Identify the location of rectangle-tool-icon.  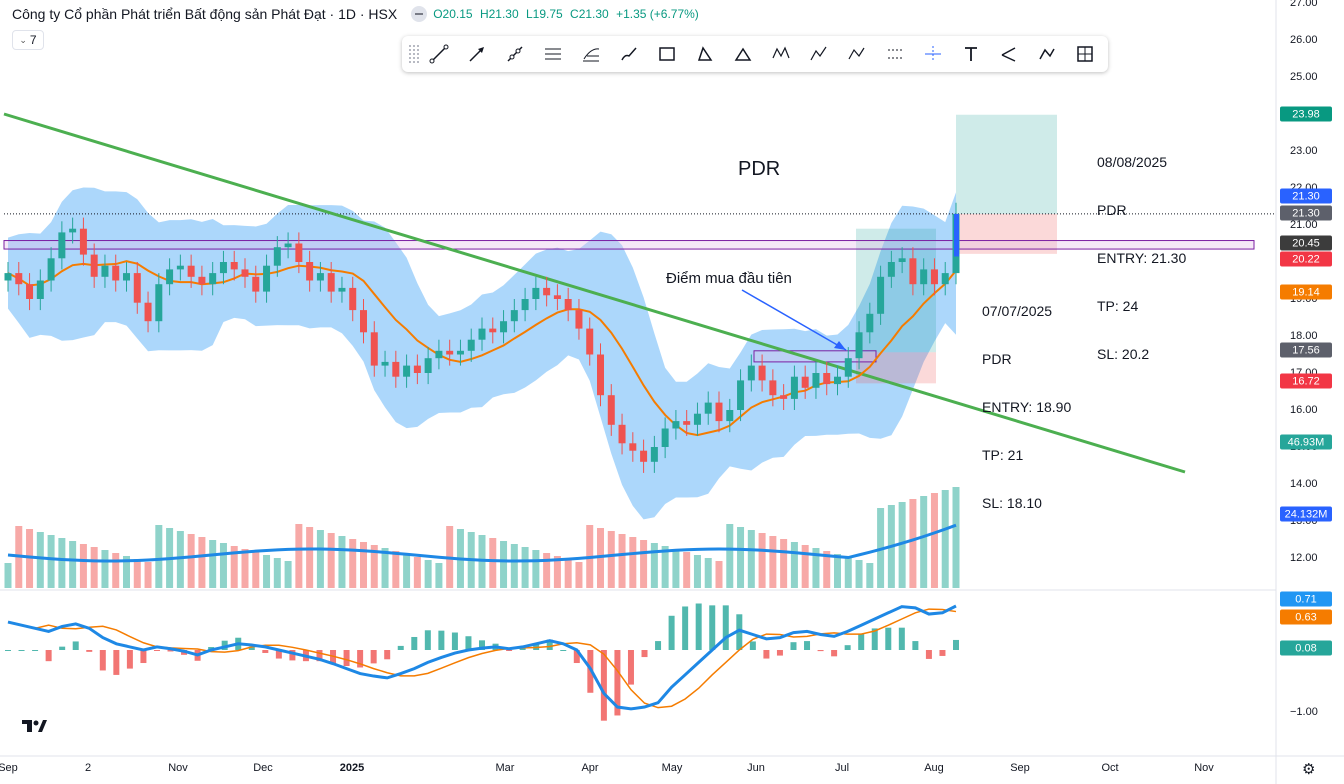
(667, 54).